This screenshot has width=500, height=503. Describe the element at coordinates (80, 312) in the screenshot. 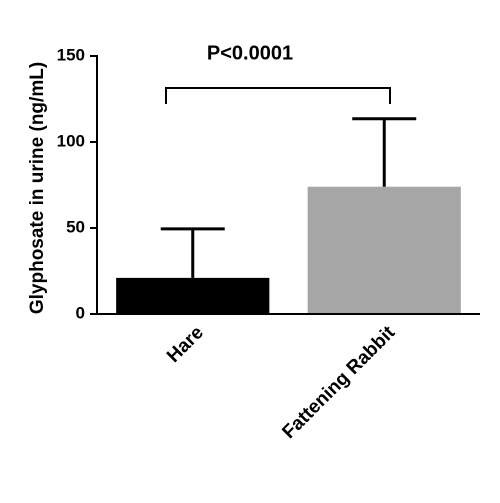

I see `y-tick-label: 0` at that location.